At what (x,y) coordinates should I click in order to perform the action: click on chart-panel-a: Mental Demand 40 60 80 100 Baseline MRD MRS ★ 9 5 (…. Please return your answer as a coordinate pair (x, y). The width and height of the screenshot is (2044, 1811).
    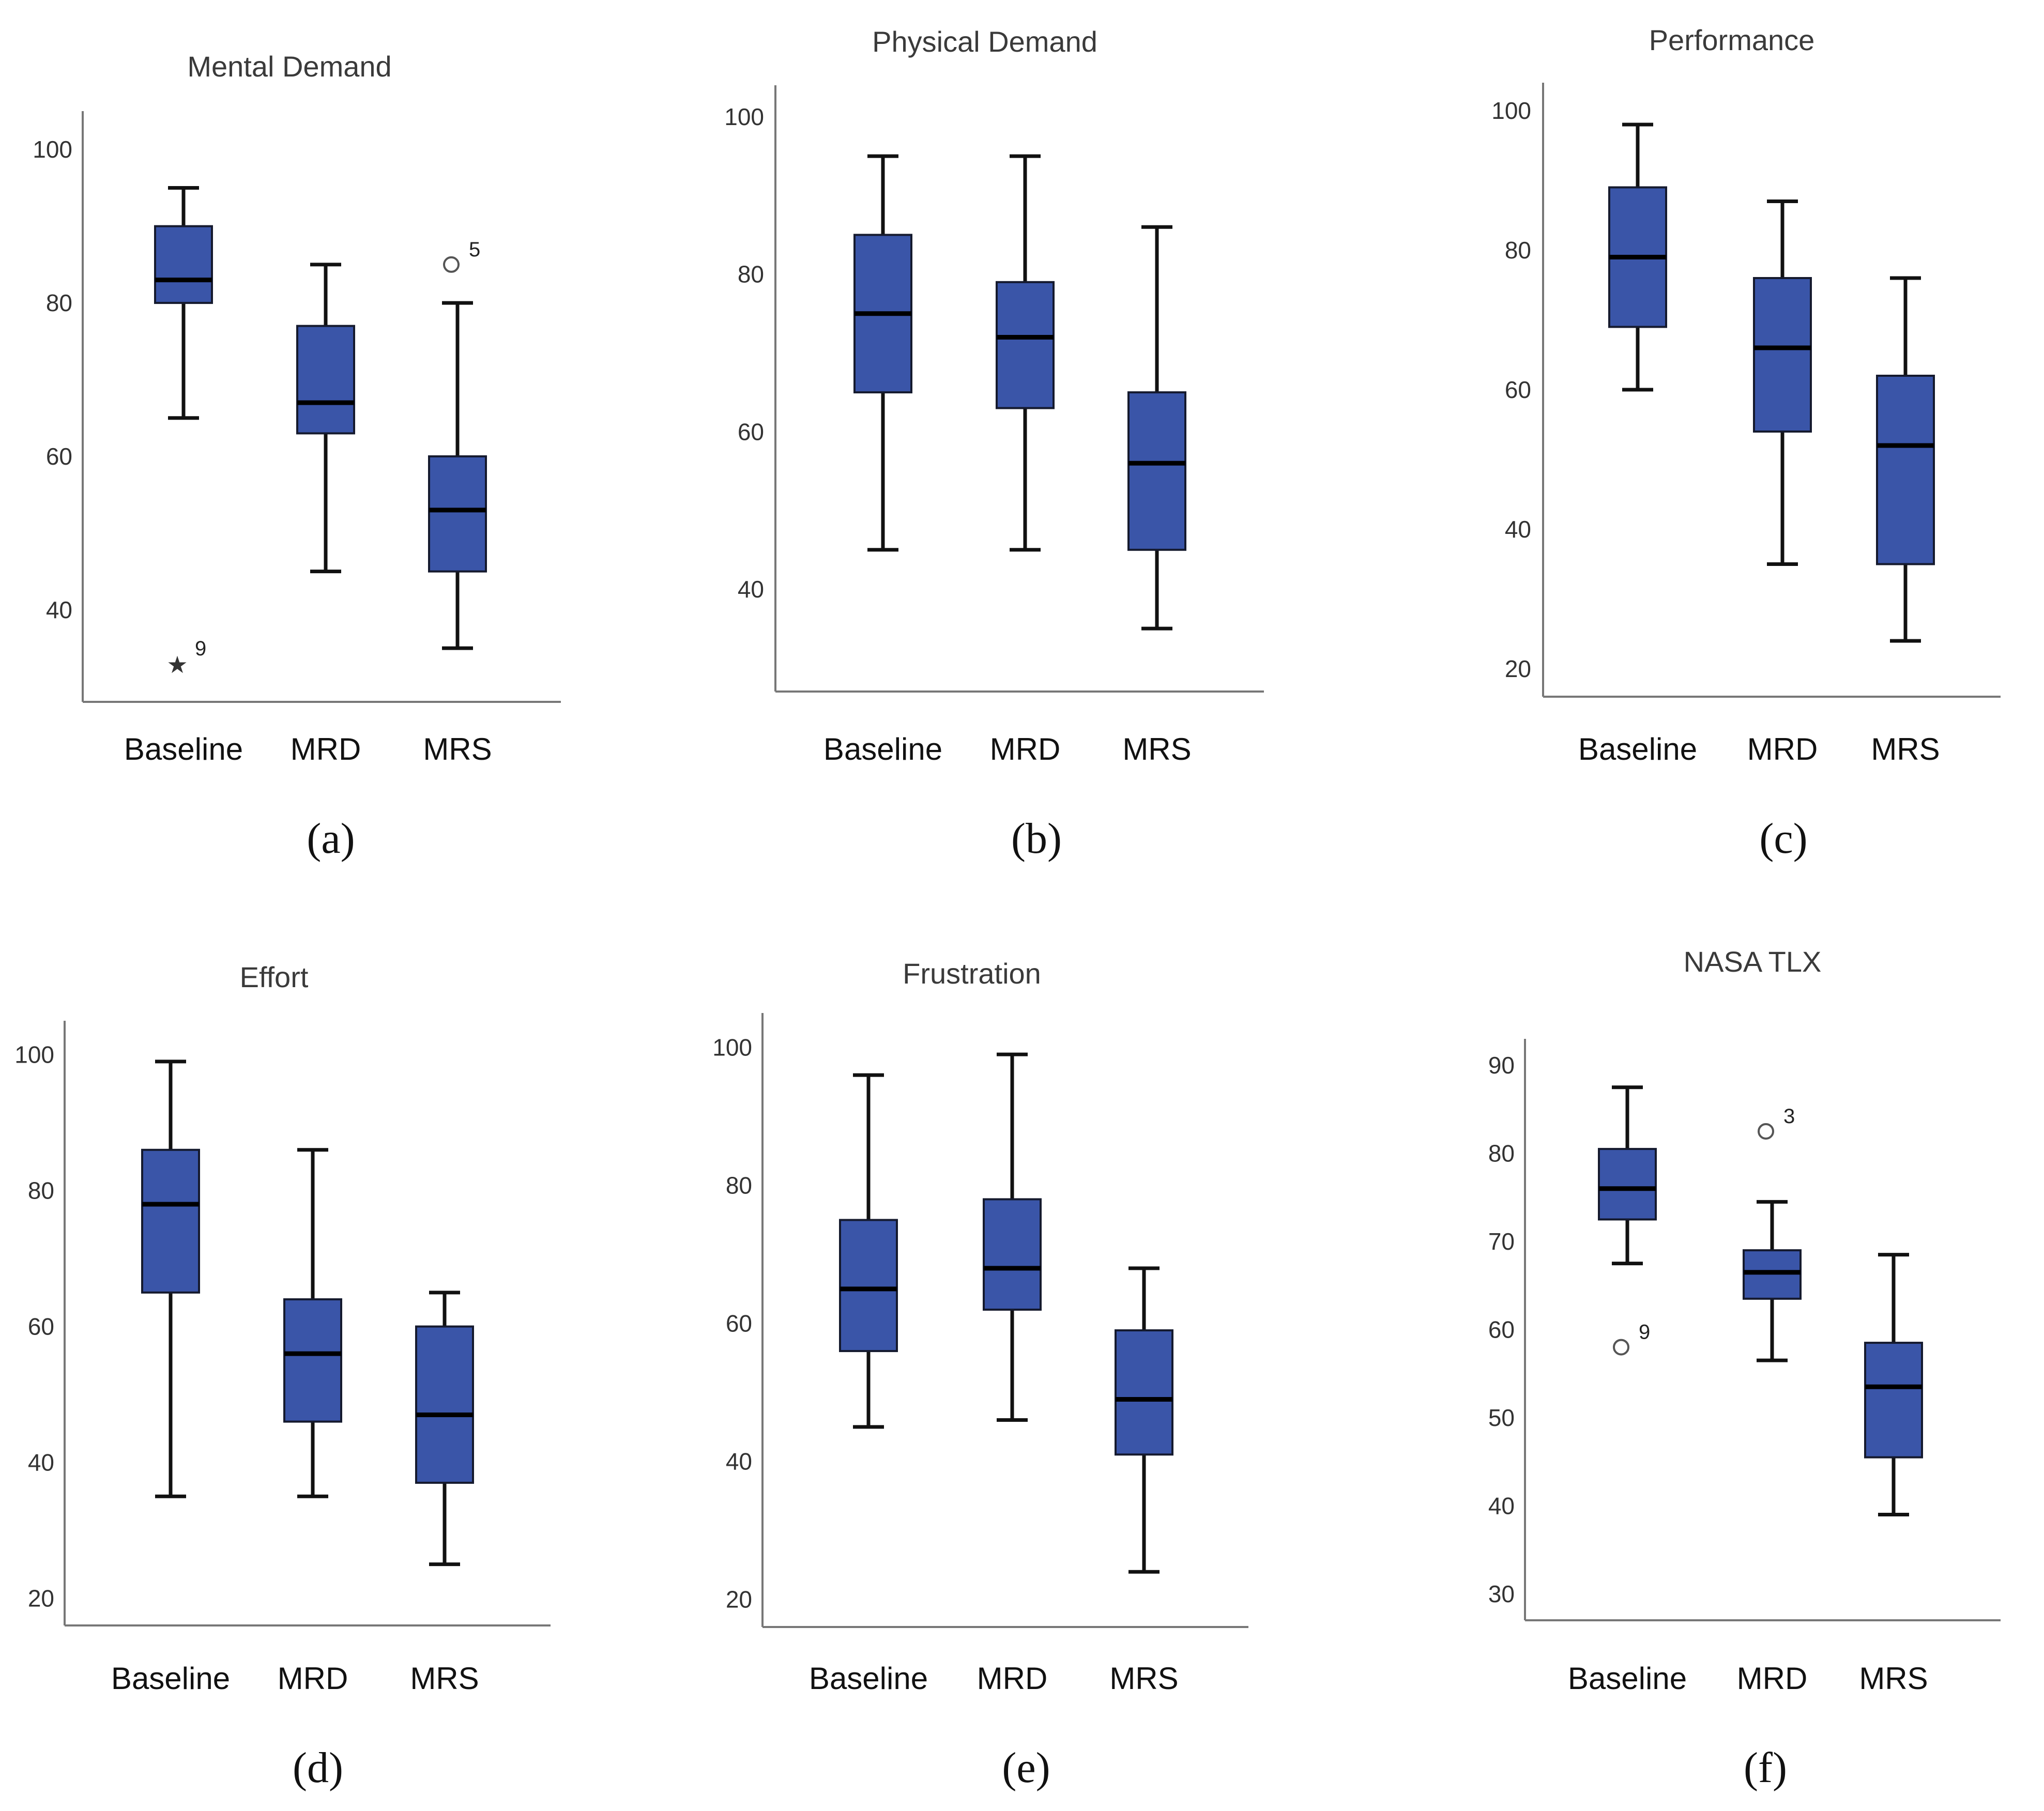
    Looking at the image, I should click on (297, 457).